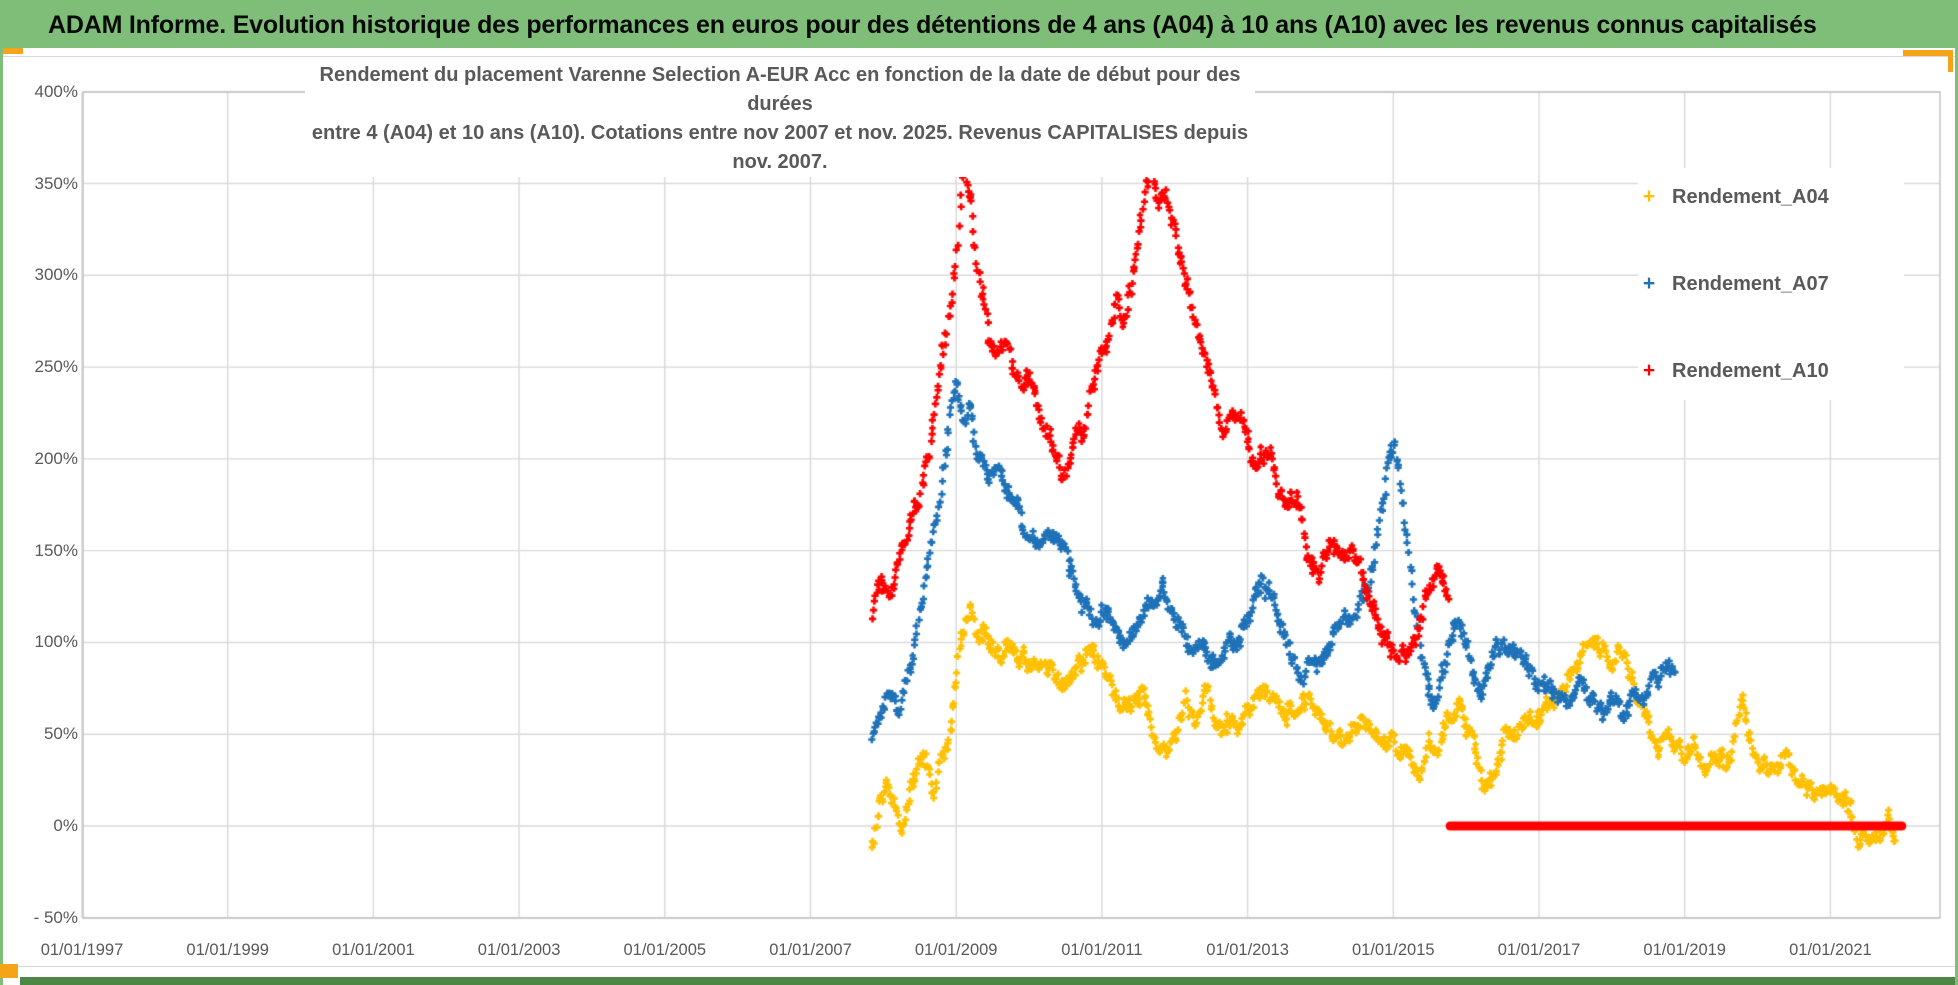 The height and width of the screenshot is (985, 1958). Describe the element at coordinates (665, 950) in the screenshot. I see `x-tick-label: 01/01/2005` at that location.